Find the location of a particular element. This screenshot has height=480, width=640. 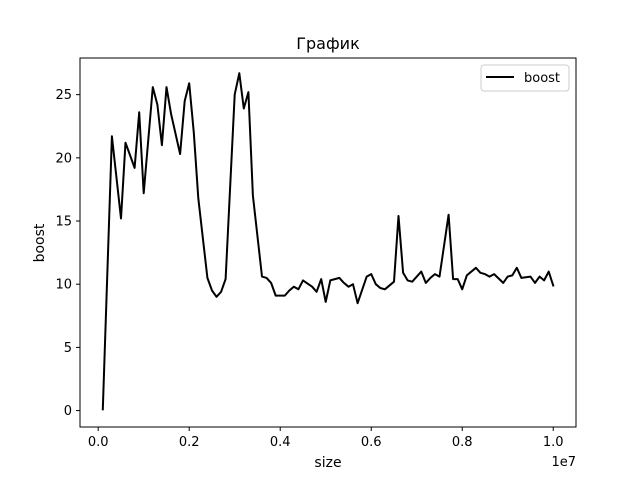

y-axis: 0 5 10 15 20 25 is located at coordinates (67, 253).